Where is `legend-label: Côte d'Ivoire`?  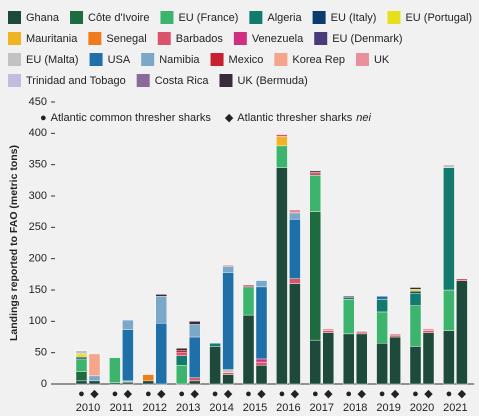
legend-label: Côte d'Ivoire is located at coordinates (118, 18).